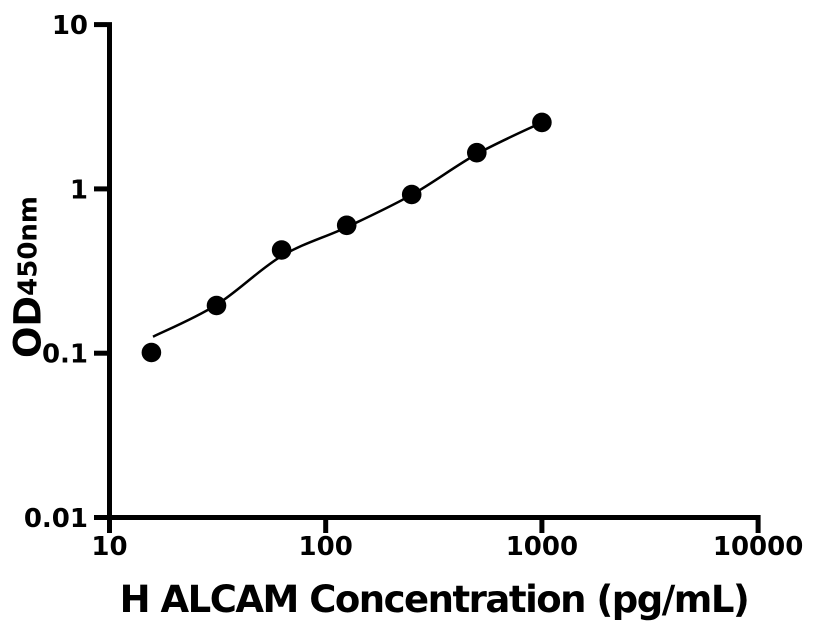  What do you see at coordinates (65, 355) in the screenshot?
I see `y-tick-label: 0.1` at bounding box center [65, 355].